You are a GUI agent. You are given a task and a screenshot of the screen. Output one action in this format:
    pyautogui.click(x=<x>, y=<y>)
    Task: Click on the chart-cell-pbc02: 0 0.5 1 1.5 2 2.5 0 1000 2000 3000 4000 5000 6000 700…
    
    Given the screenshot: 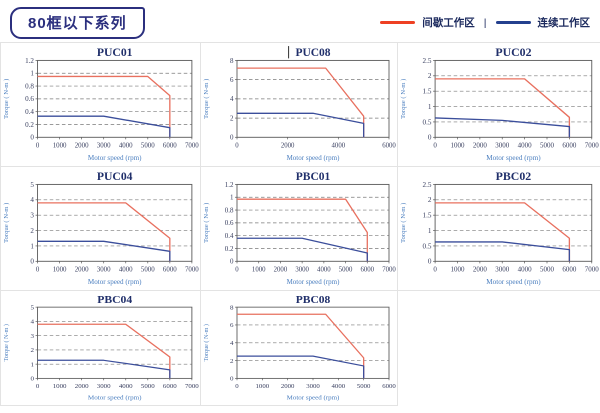 What is the action you would take?
    pyautogui.click(x=499, y=229)
    